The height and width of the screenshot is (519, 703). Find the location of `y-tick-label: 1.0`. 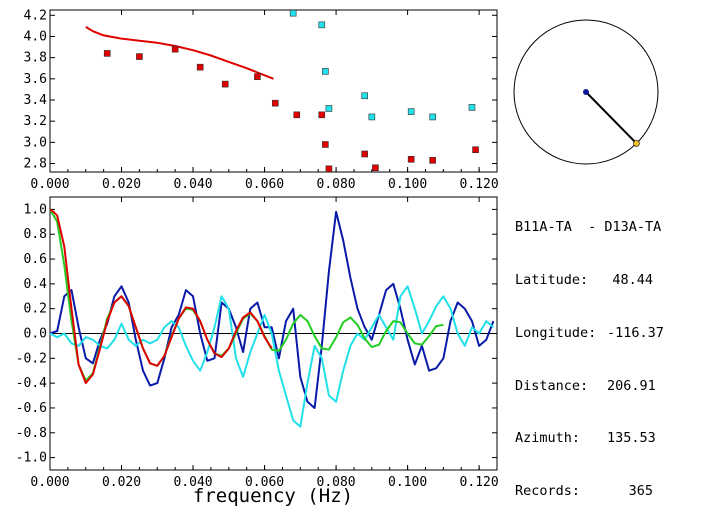

y-tick-label: 1.0 is located at coordinates (35, 209).